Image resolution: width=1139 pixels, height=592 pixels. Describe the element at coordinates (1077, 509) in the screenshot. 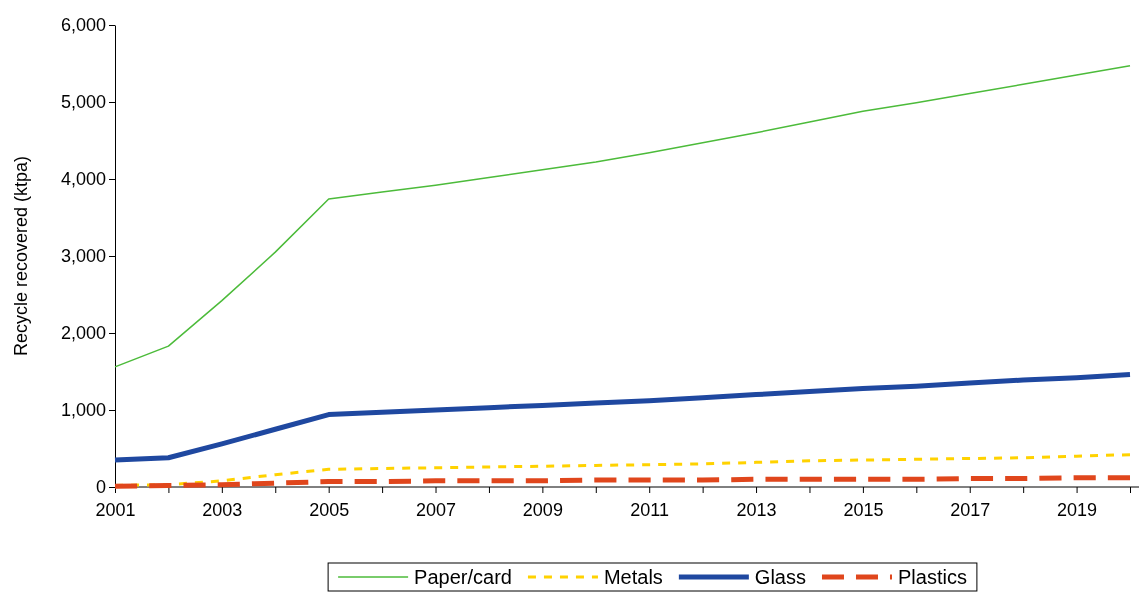

I see `x-tick-label: 2019` at that location.